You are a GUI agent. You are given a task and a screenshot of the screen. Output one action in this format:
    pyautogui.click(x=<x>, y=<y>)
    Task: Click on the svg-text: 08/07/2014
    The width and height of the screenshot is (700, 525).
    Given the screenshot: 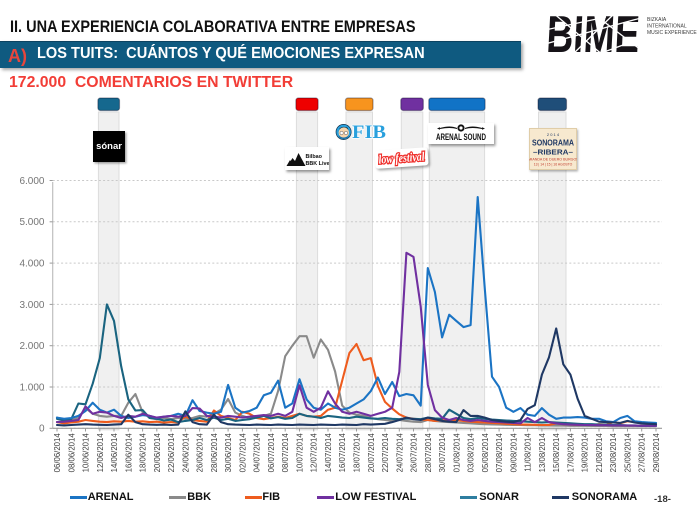 What is the action you would take?
    pyautogui.click(x=285, y=453)
    